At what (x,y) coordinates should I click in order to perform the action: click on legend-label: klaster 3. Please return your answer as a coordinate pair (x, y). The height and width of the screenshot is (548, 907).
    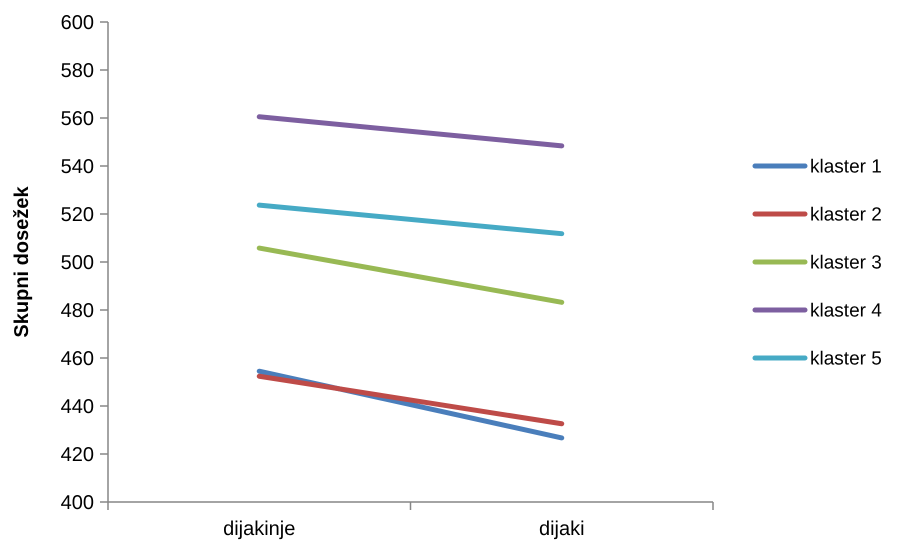
    Looking at the image, I should click on (846, 263).